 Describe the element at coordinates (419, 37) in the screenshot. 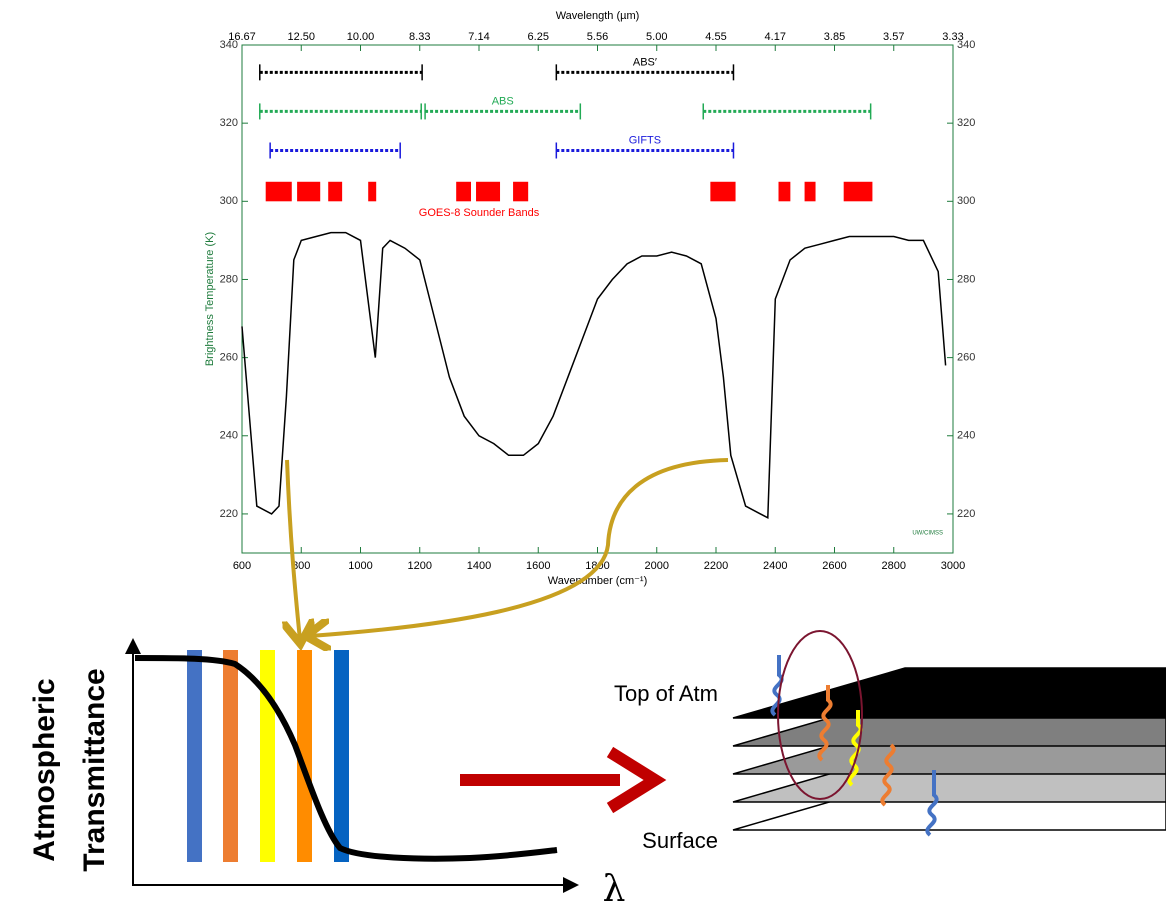

I see `top-tick-label: 8.33` at that location.